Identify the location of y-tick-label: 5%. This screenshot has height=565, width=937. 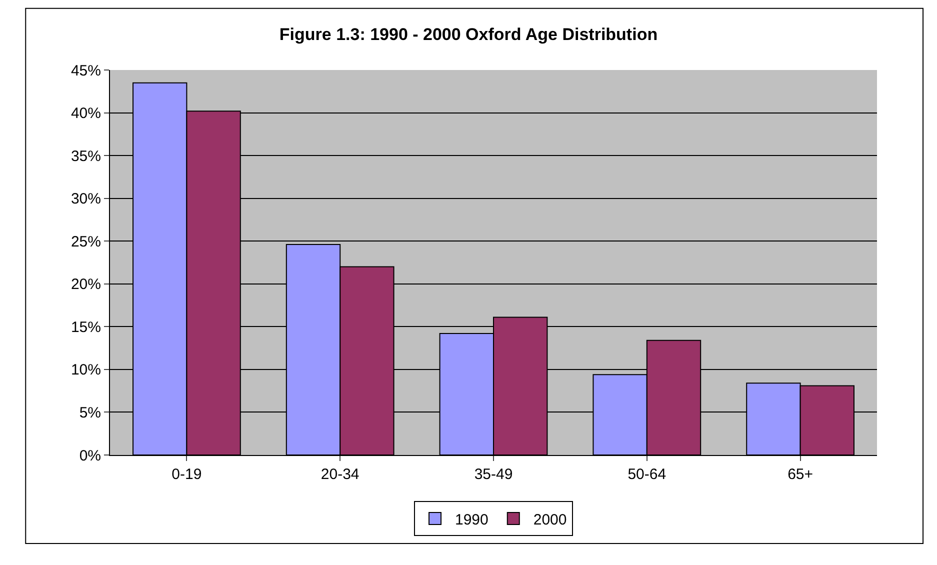
(90, 413).